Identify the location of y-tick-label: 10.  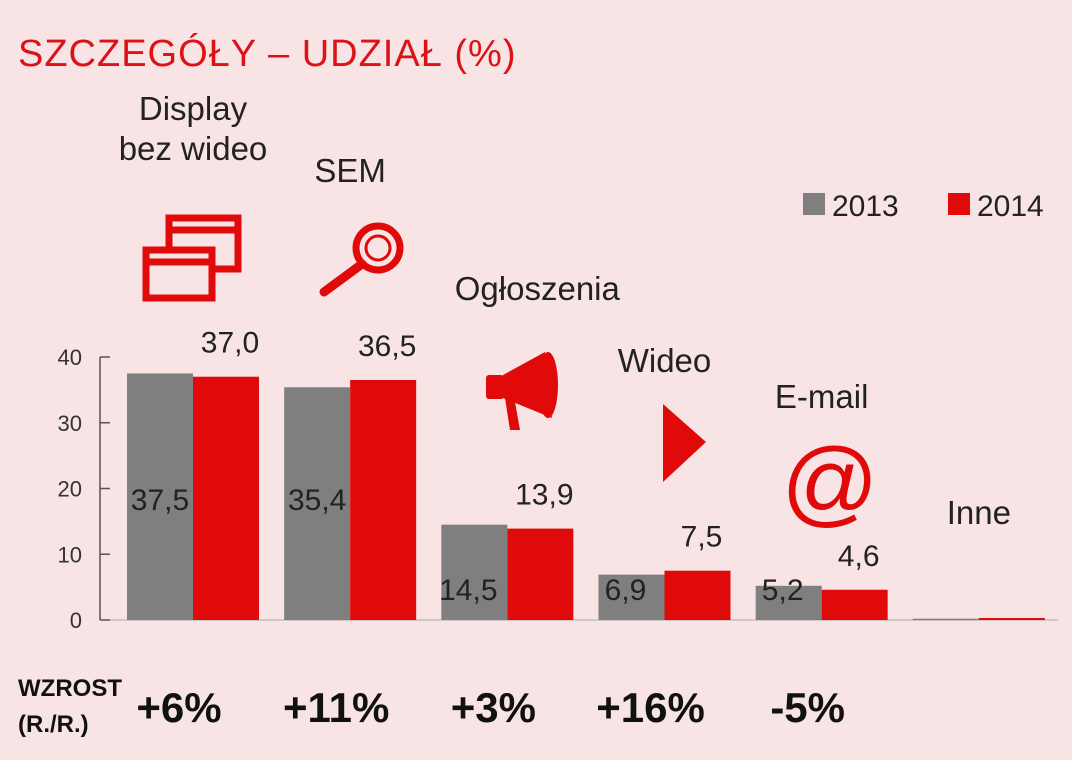
(70, 554).